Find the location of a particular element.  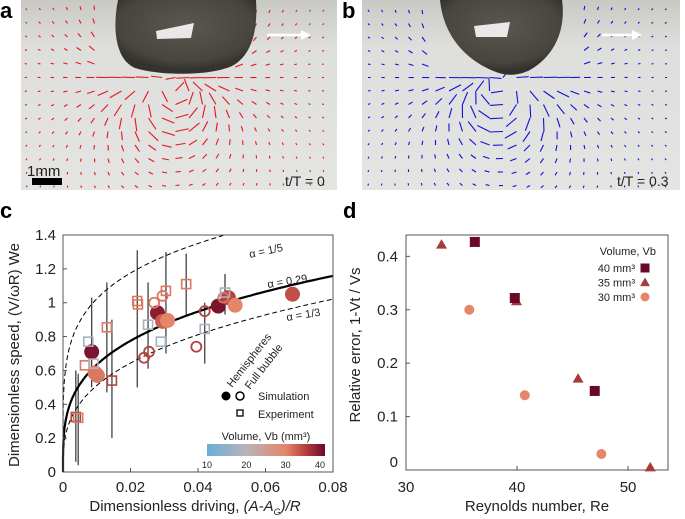

data-point-circle is located at coordinates (601, 453).